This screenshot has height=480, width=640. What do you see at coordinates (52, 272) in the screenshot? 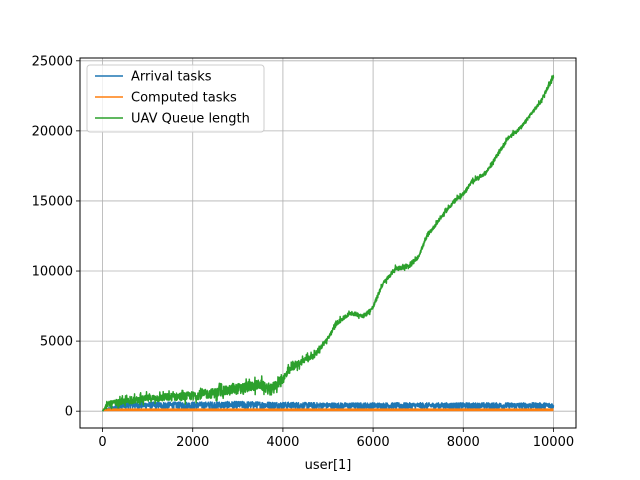
I see `y-tick-label: 10000` at bounding box center [52, 272].